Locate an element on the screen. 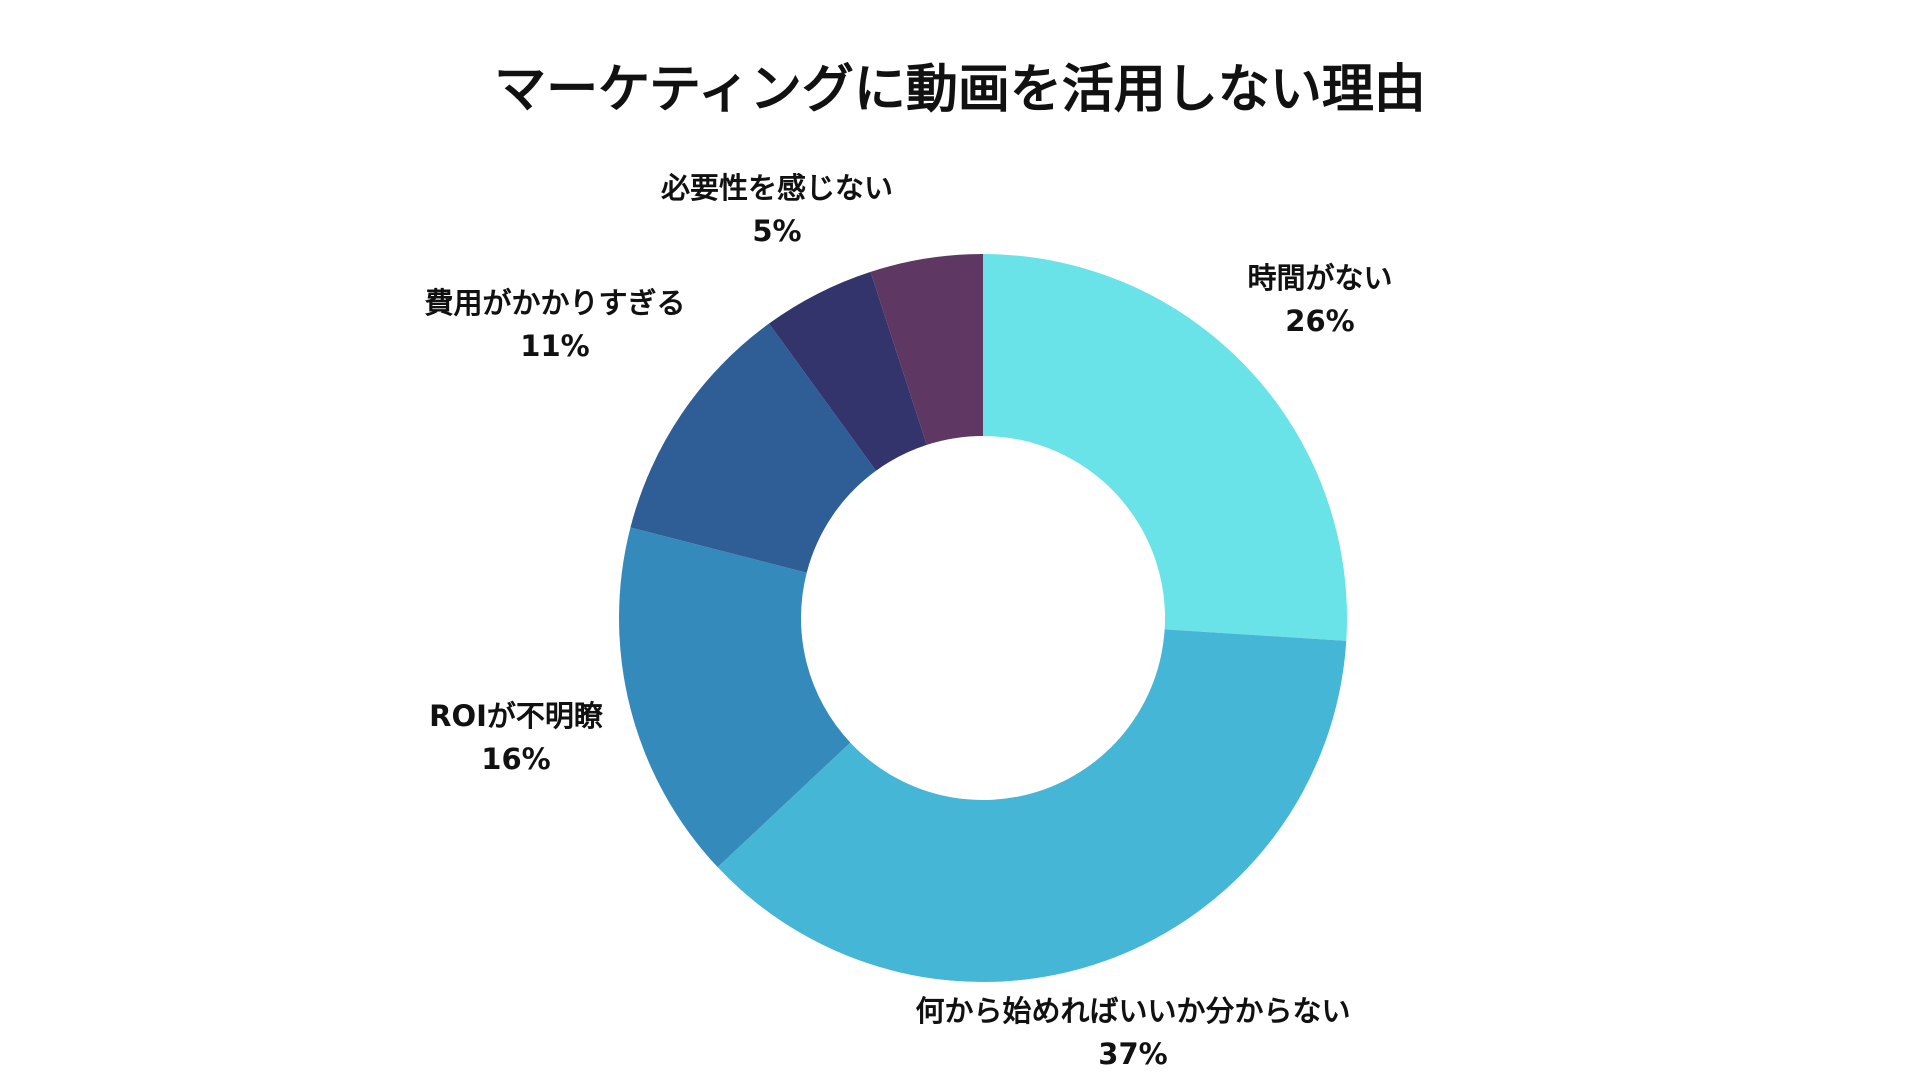 The height and width of the screenshot is (1080, 1920). slice-label: ROIが不明瞭 is located at coordinates (516, 716).